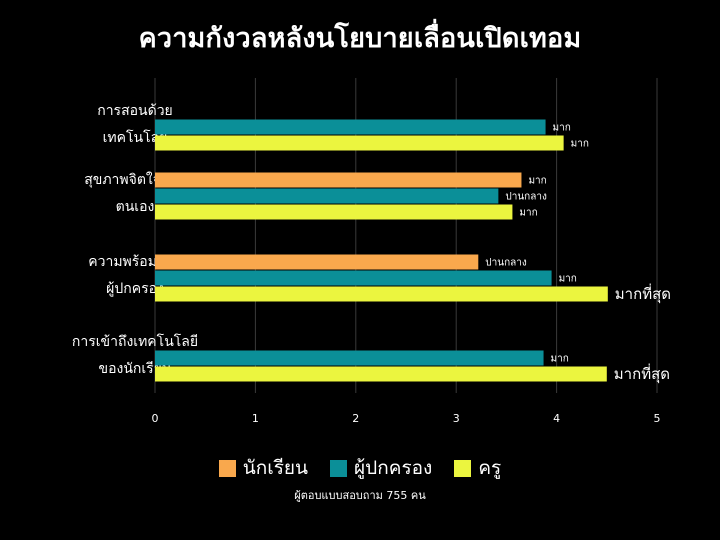  Describe the element at coordinates (255, 418) in the screenshot. I see `x-tick-label: 1` at that location.